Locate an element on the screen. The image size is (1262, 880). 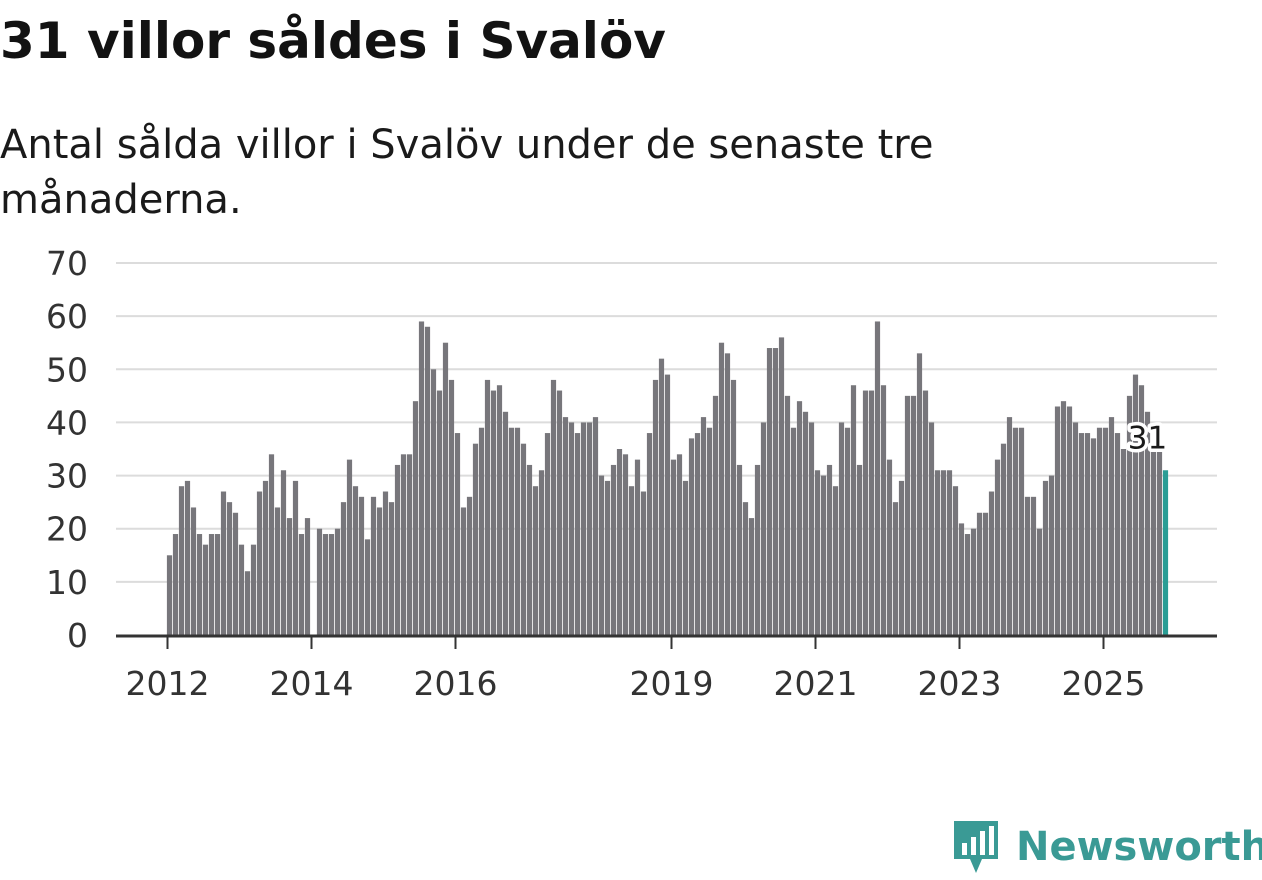
y-tick-label: 20 is located at coordinates (67, 529).